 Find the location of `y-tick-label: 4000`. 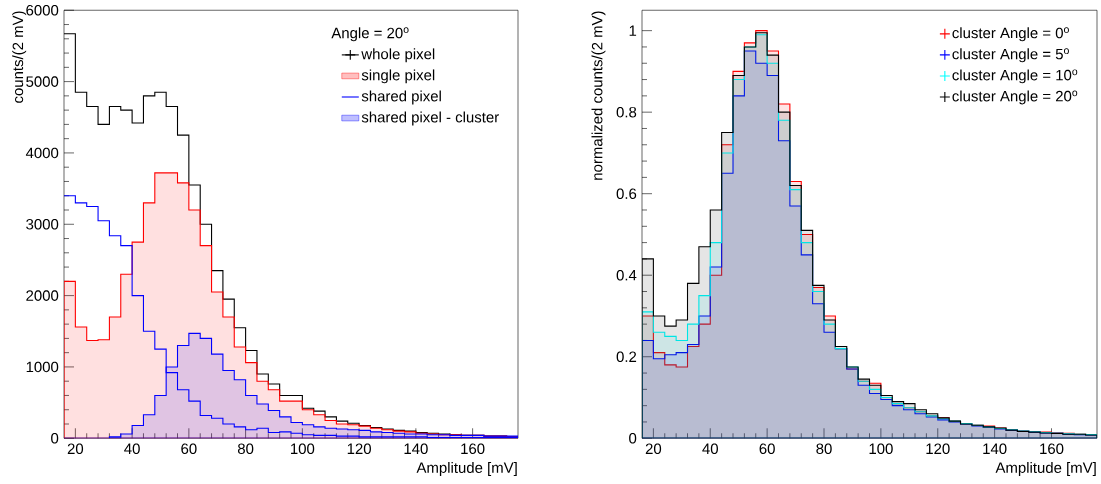

y-tick-label: 4000 is located at coordinates (42, 153).